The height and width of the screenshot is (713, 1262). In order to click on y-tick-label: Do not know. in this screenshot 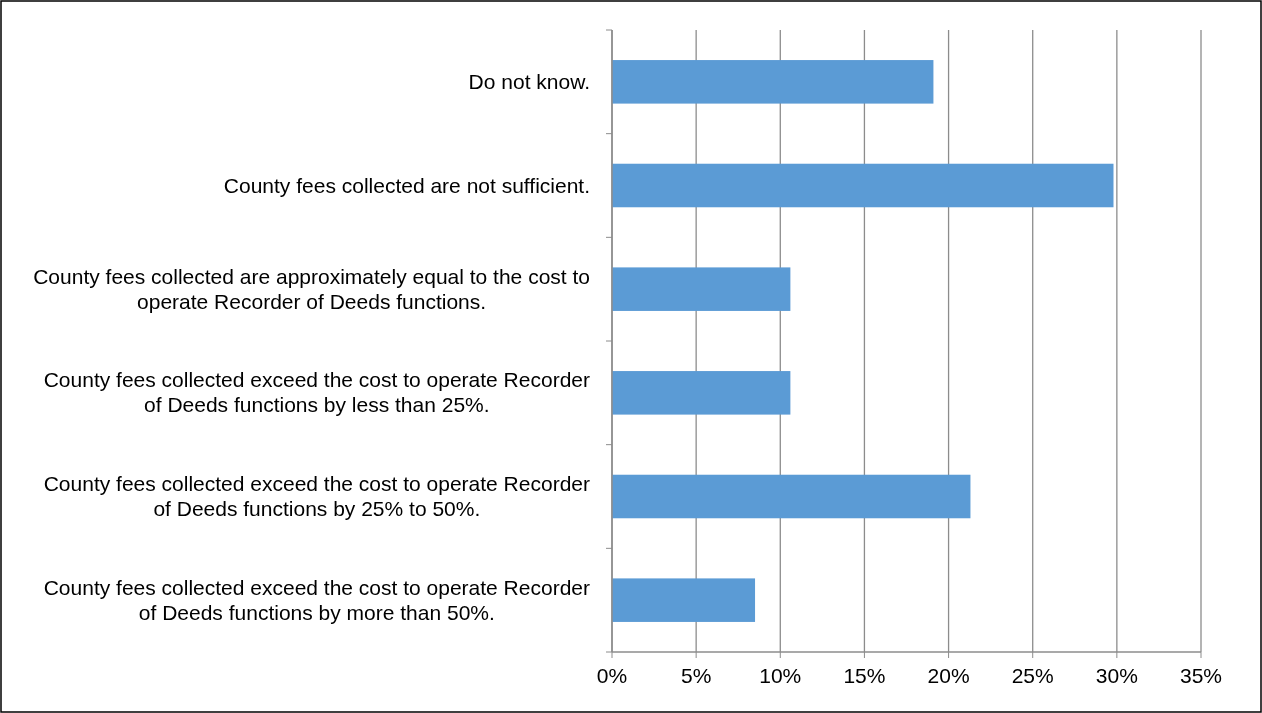, I will do `click(529, 81)`.